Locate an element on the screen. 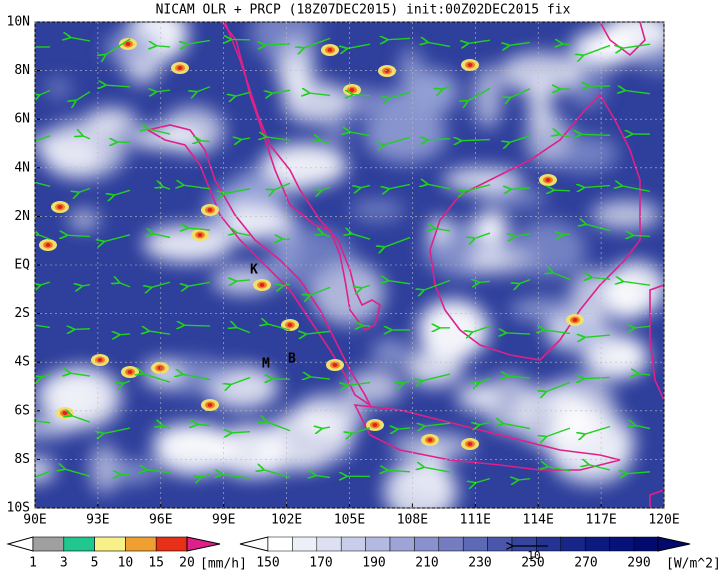  lon-label: 111E is located at coordinates (475, 520).